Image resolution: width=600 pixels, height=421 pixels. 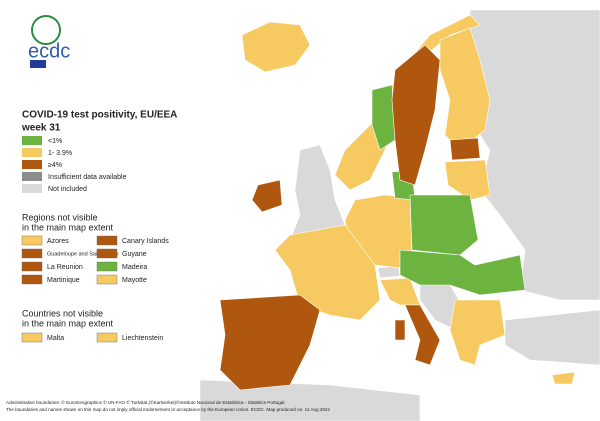 What do you see at coordinates (55, 165) in the screenshot?
I see `legend-label: ≥4%` at bounding box center [55, 165].